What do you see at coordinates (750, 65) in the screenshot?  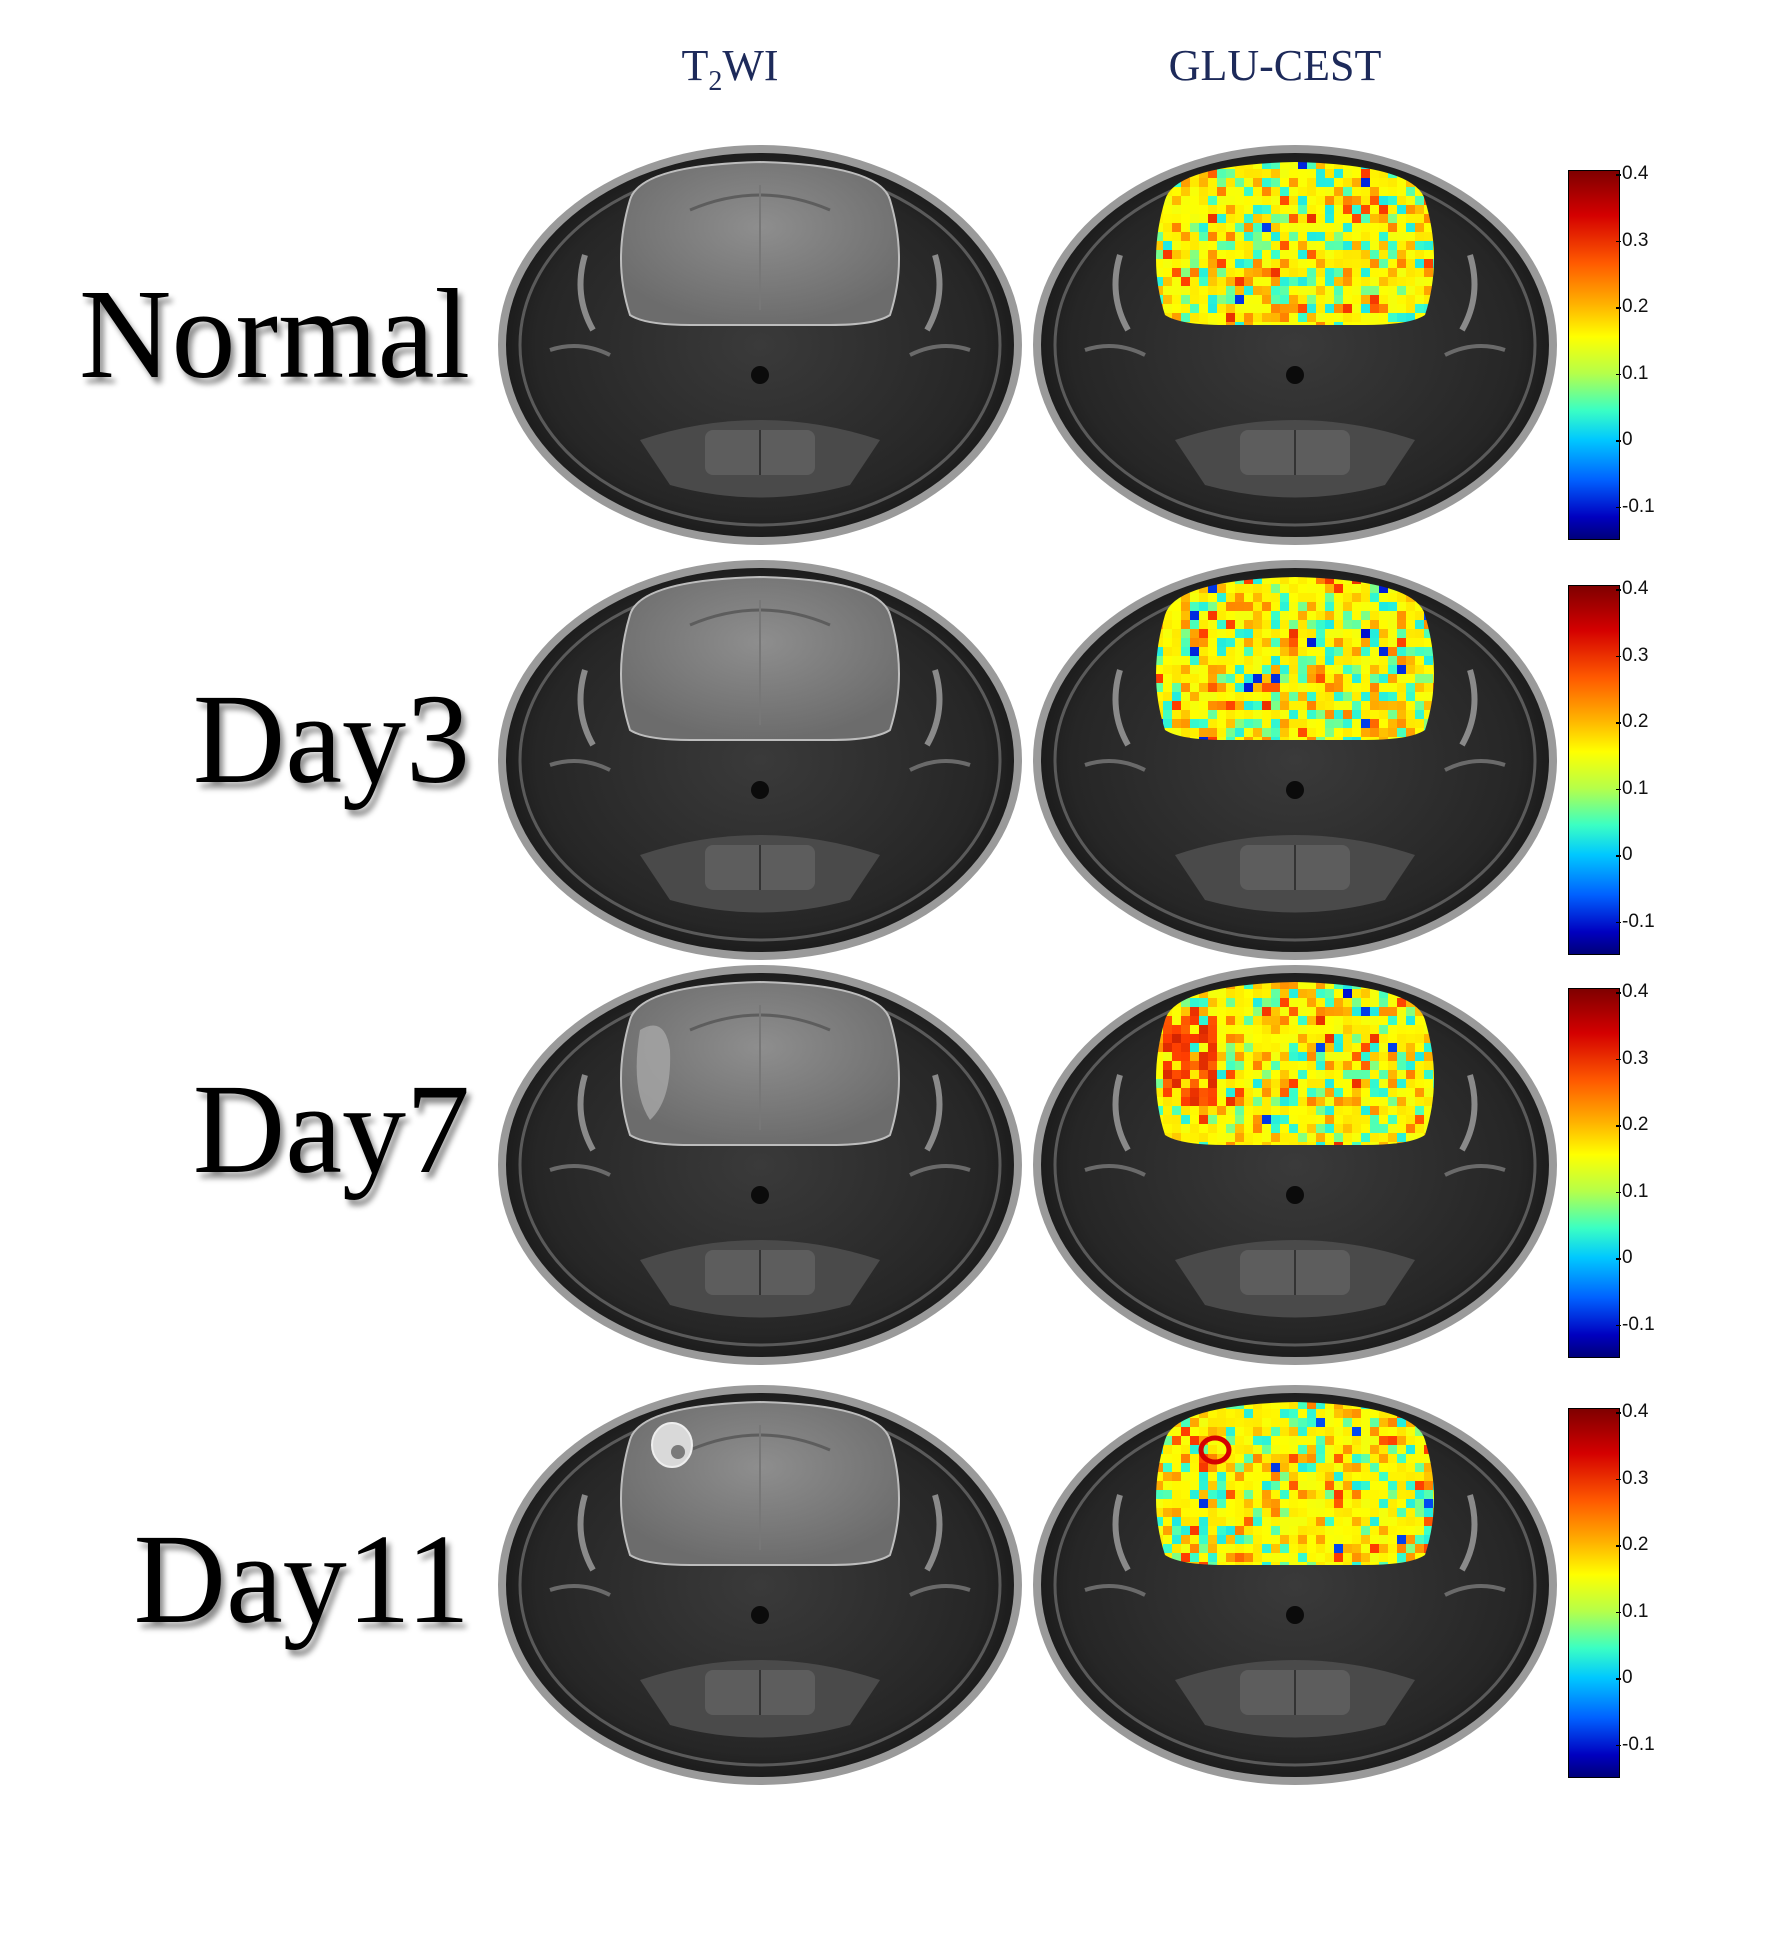 I see `header-t2wi-rest: WI` at bounding box center [750, 65].